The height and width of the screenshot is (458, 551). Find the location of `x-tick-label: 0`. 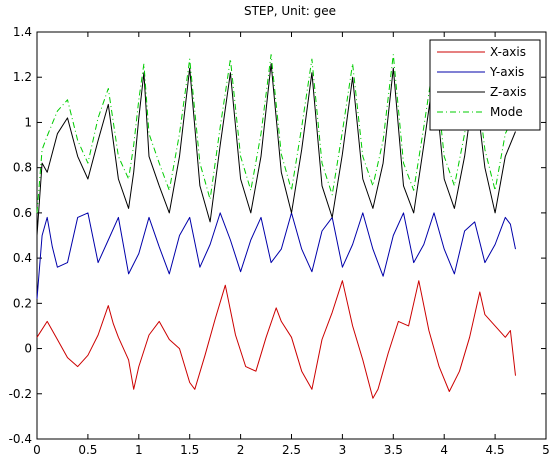

x-tick-label: 0 is located at coordinates (37, 450).